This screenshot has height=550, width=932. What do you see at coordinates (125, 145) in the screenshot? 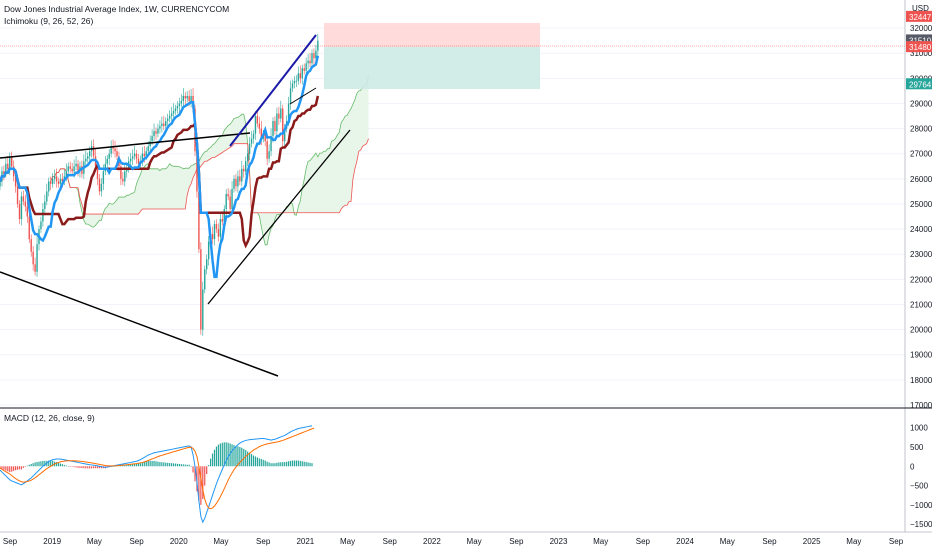
I see `upper-triangle-line` at bounding box center [125, 145].